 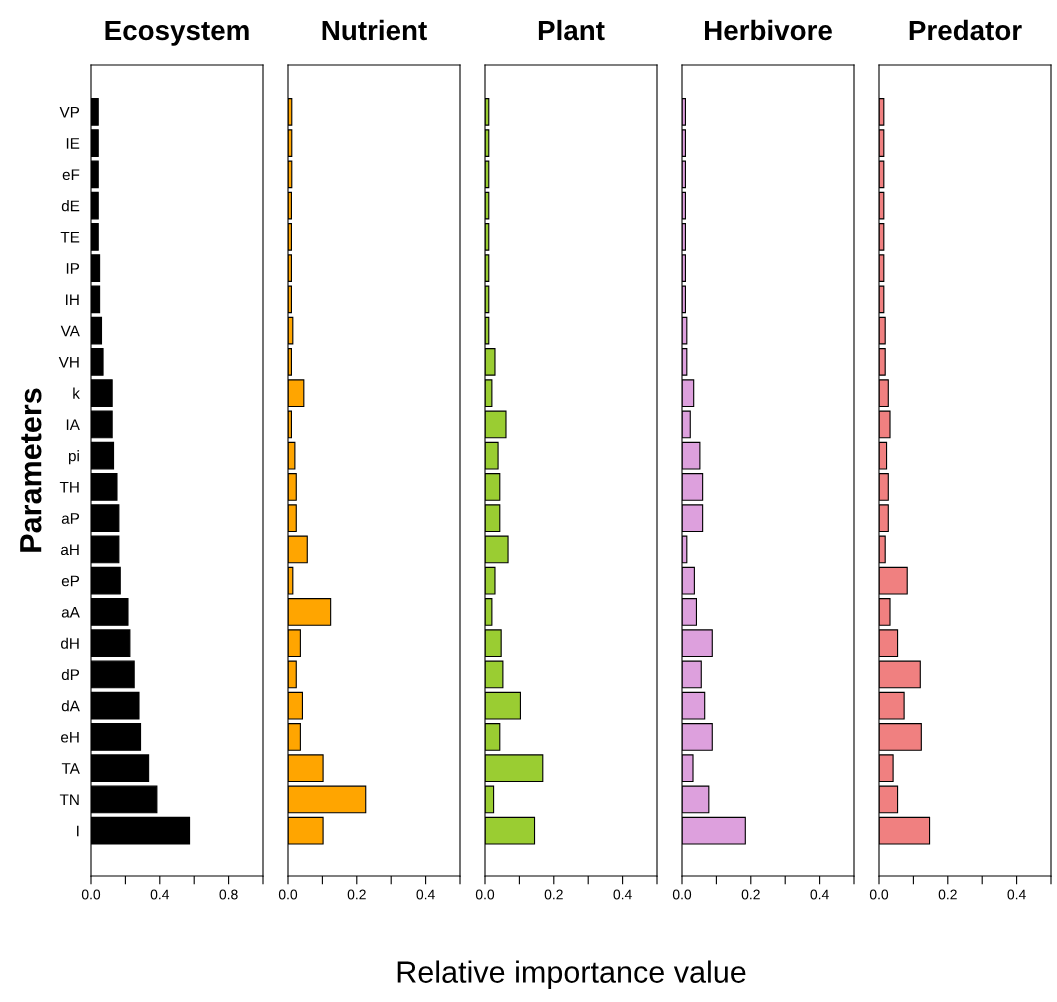 What do you see at coordinates (965, 30) in the screenshot?
I see `chart-title: Predator` at bounding box center [965, 30].